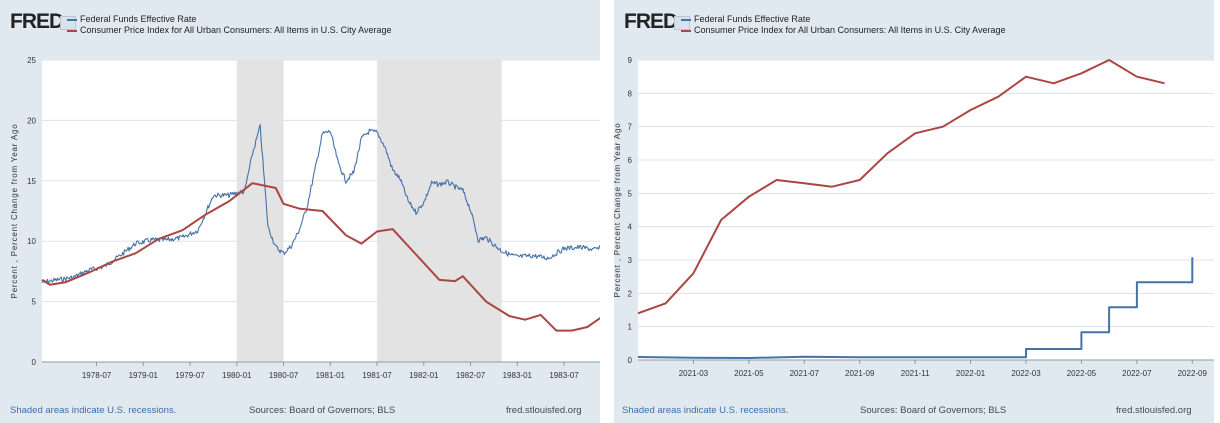  Describe the element at coordinates (630, 127) in the screenshot. I see `y-tick-label: 7` at that location.